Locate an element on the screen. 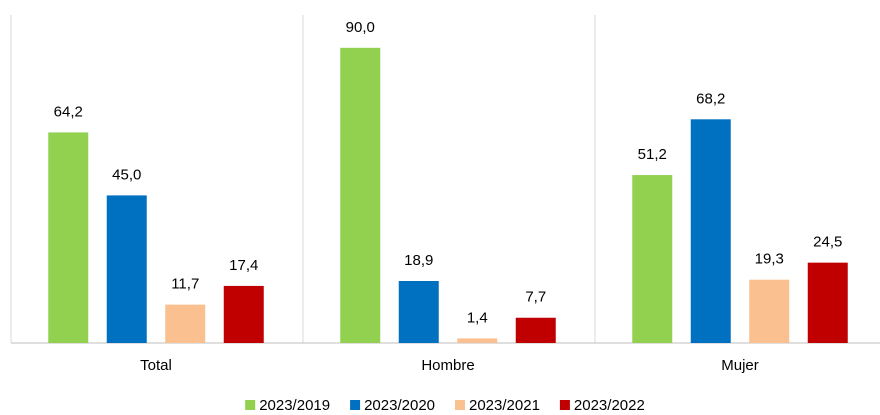  value-label: 51,2 is located at coordinates (652, 154).